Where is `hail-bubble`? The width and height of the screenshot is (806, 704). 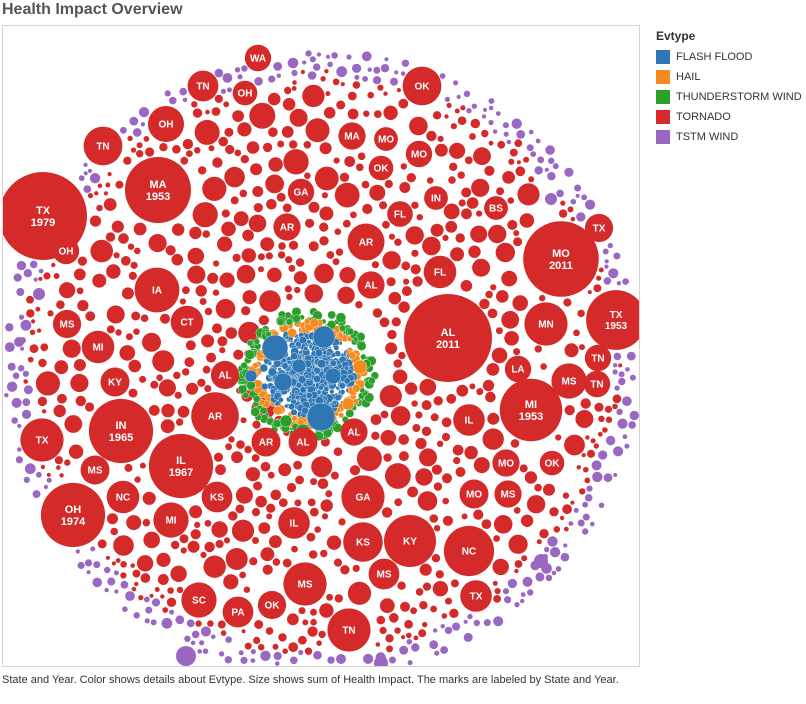
hail-bubble is located at coordinates (356, 388).